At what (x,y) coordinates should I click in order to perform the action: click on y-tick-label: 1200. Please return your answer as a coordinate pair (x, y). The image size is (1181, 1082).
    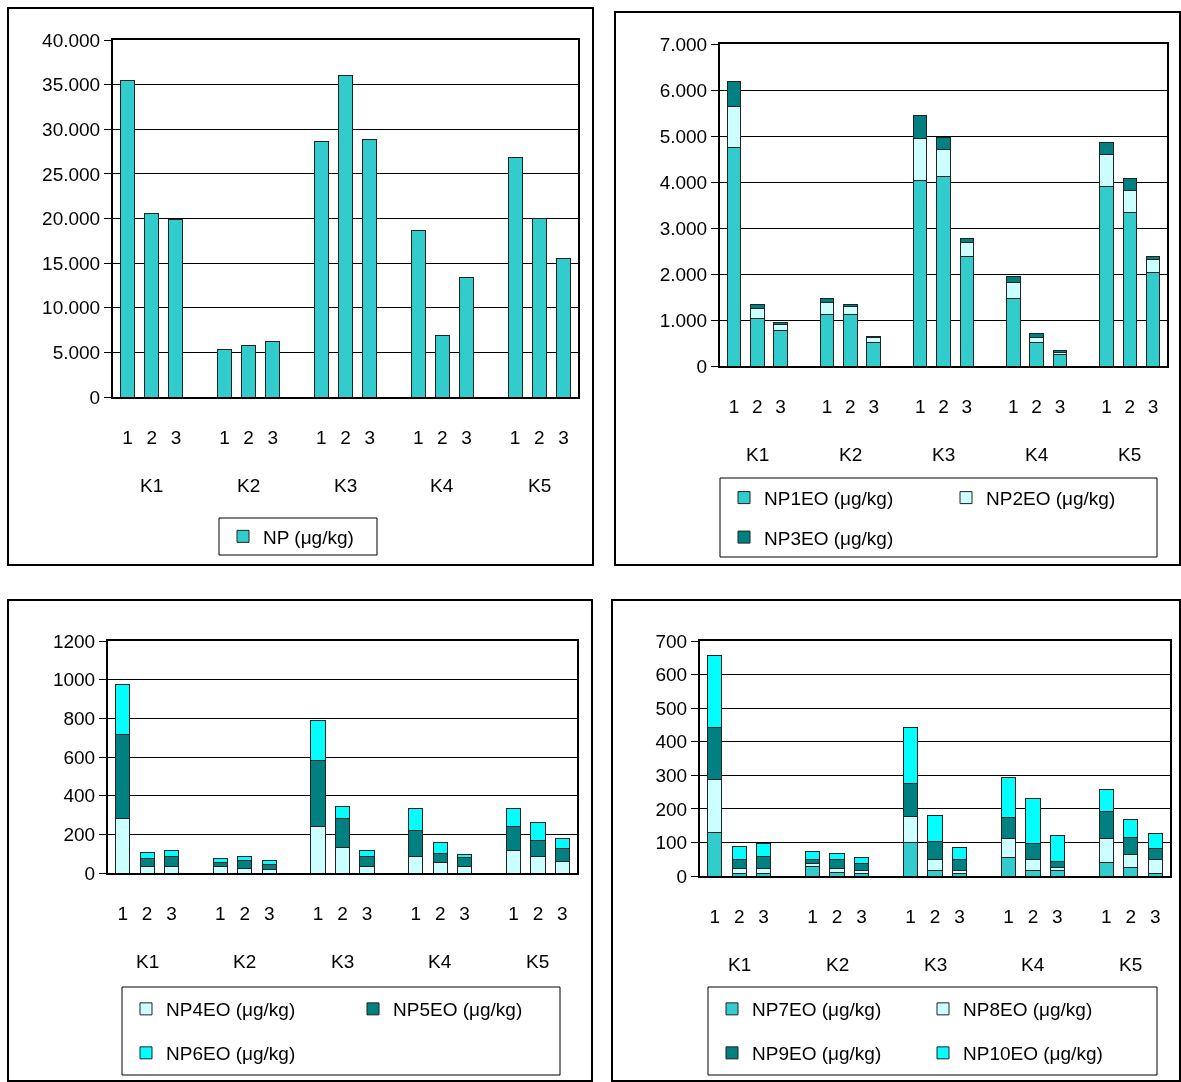
    Looking at the image, I should click on (74, 641).